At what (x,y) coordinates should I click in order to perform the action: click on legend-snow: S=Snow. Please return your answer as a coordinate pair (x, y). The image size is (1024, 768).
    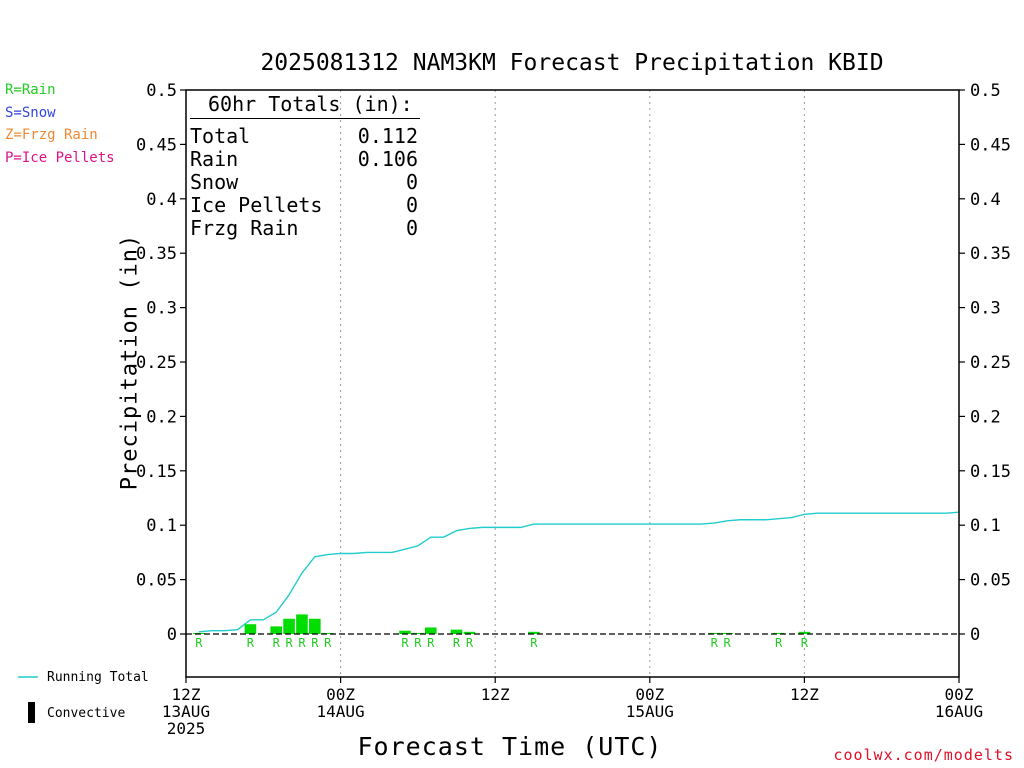
    Looking at the image, I should click on (30, 113).